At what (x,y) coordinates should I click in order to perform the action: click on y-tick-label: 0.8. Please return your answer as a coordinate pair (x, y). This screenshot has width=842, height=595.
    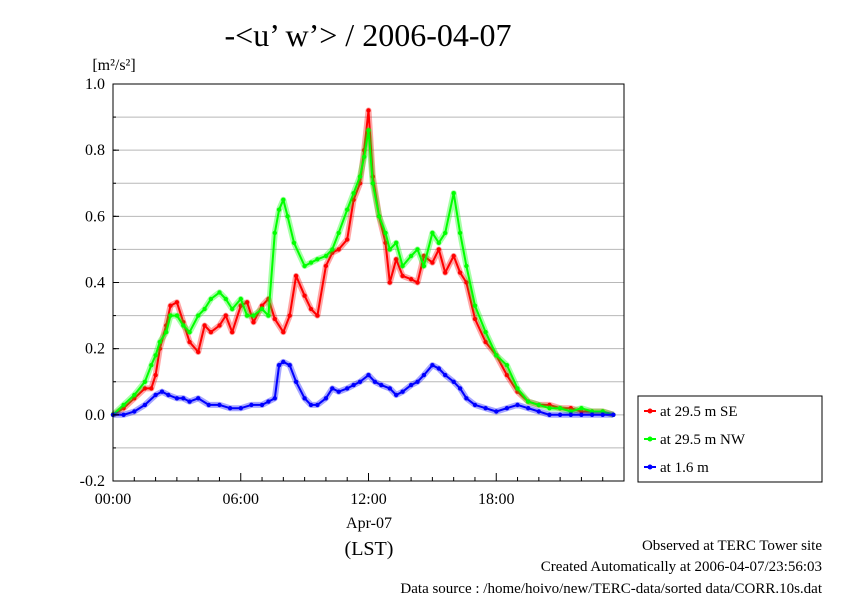
    Looking at the image, I should click on (95, 150).